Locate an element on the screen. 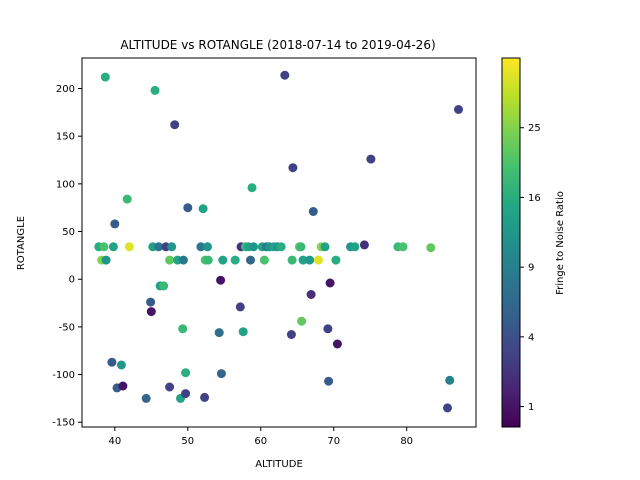 This screenshot has height=480, width=640. y-axis-label: ROTANGLE is located at coordinates (21, 243).